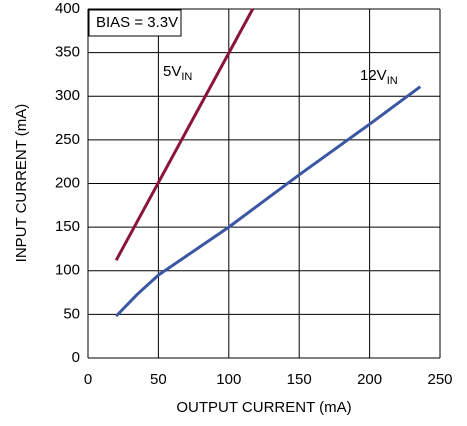 The height and width of the screenshot is (426, 467). Describe the element at coordinates (228, 379) in the screenshot. I see `x-tick-label: 100` at that location.